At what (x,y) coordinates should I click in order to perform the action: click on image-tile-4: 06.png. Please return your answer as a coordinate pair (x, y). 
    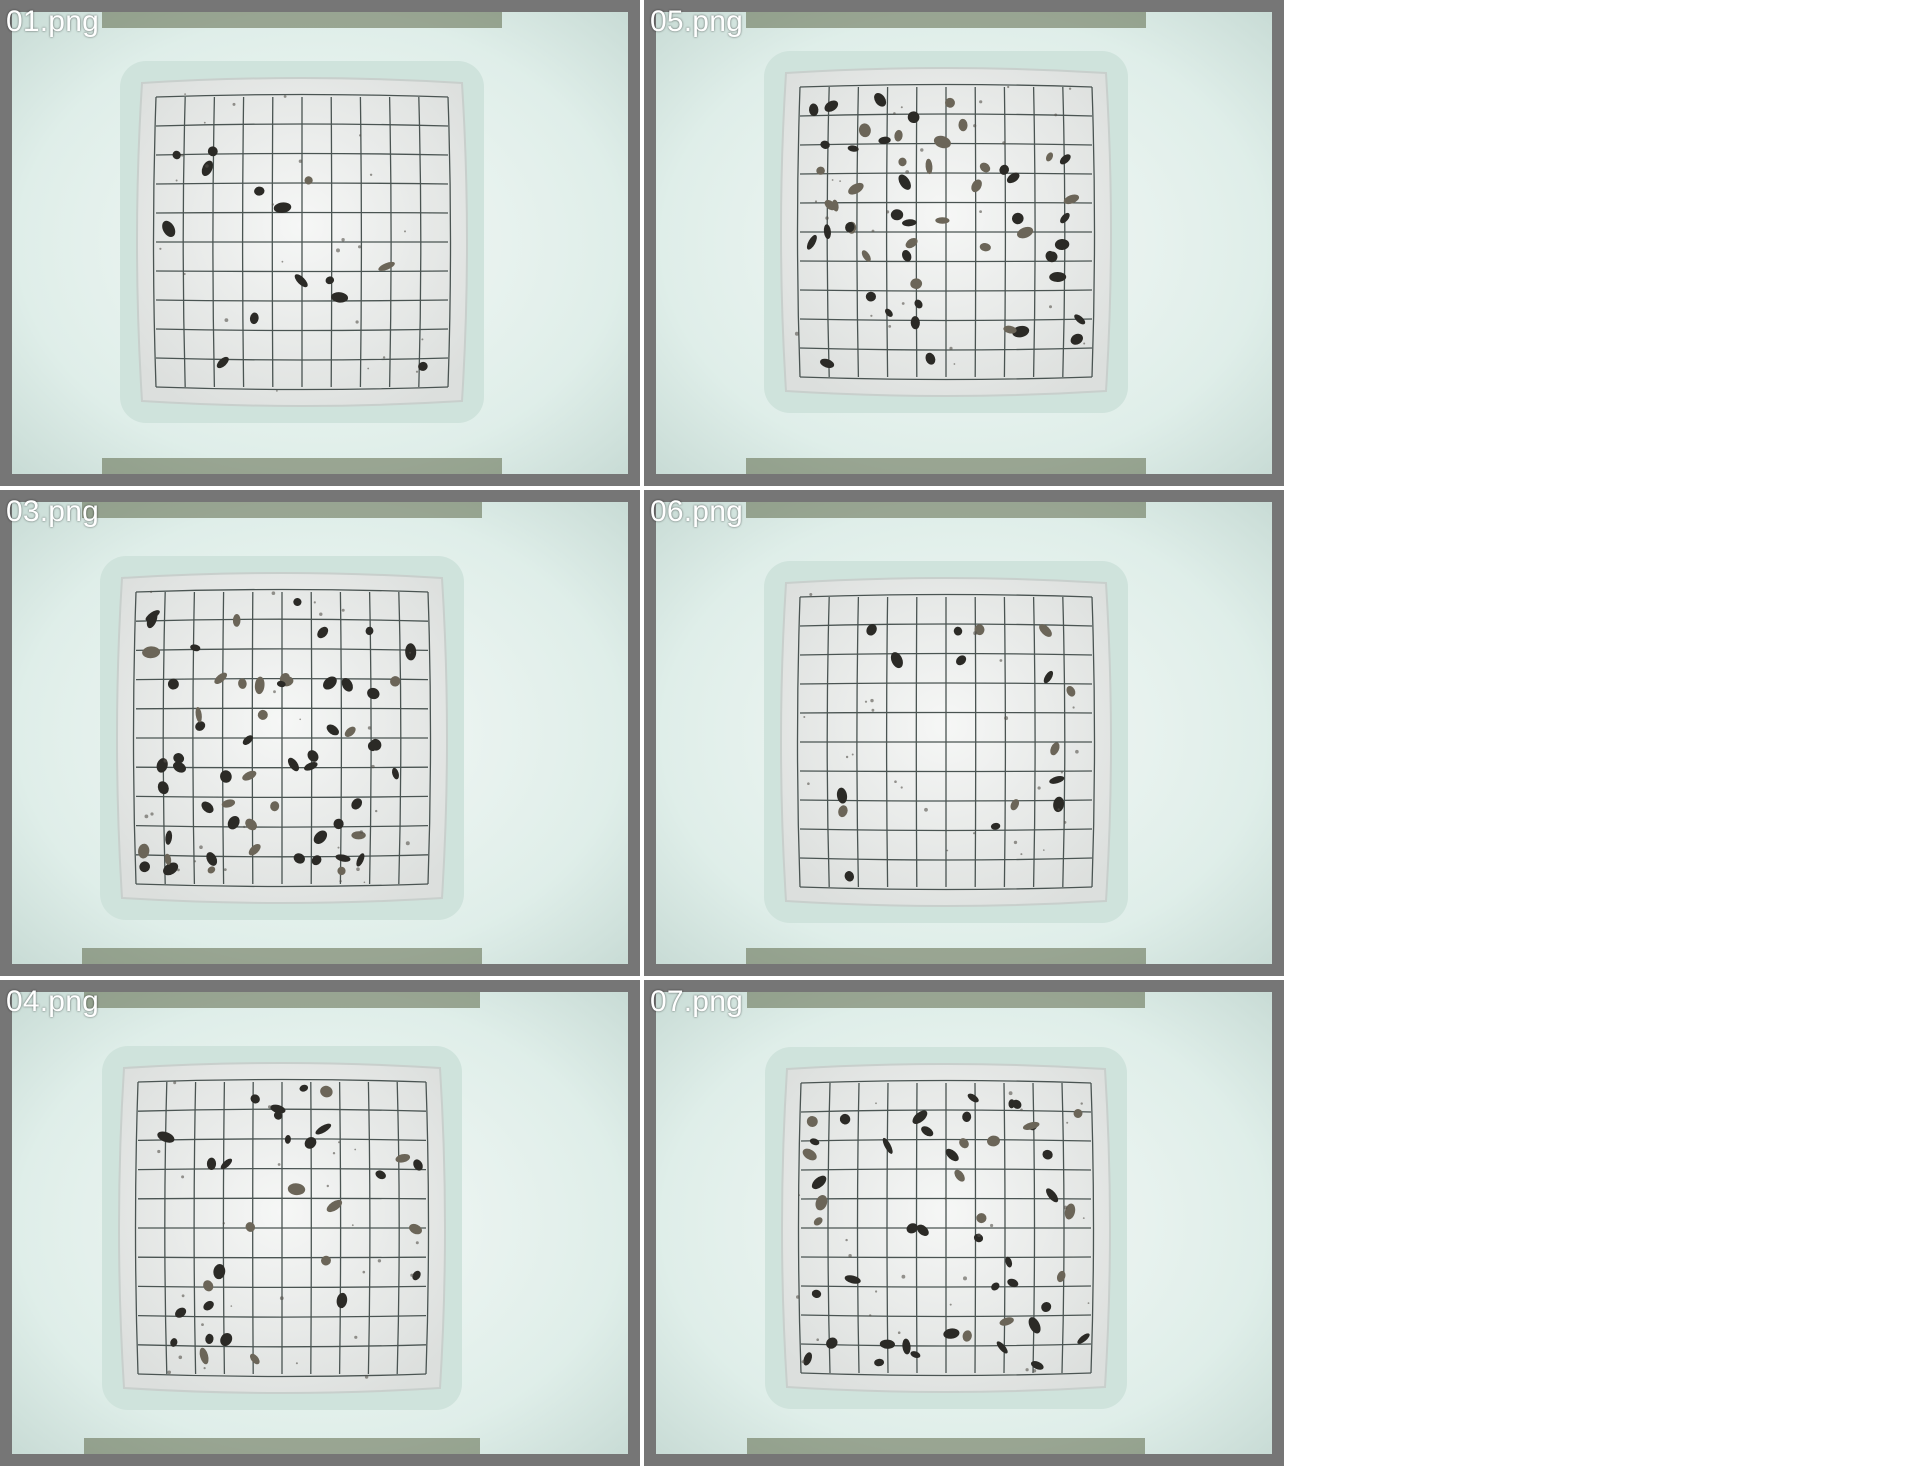
    Looking at the image, I should click on (964, 733).